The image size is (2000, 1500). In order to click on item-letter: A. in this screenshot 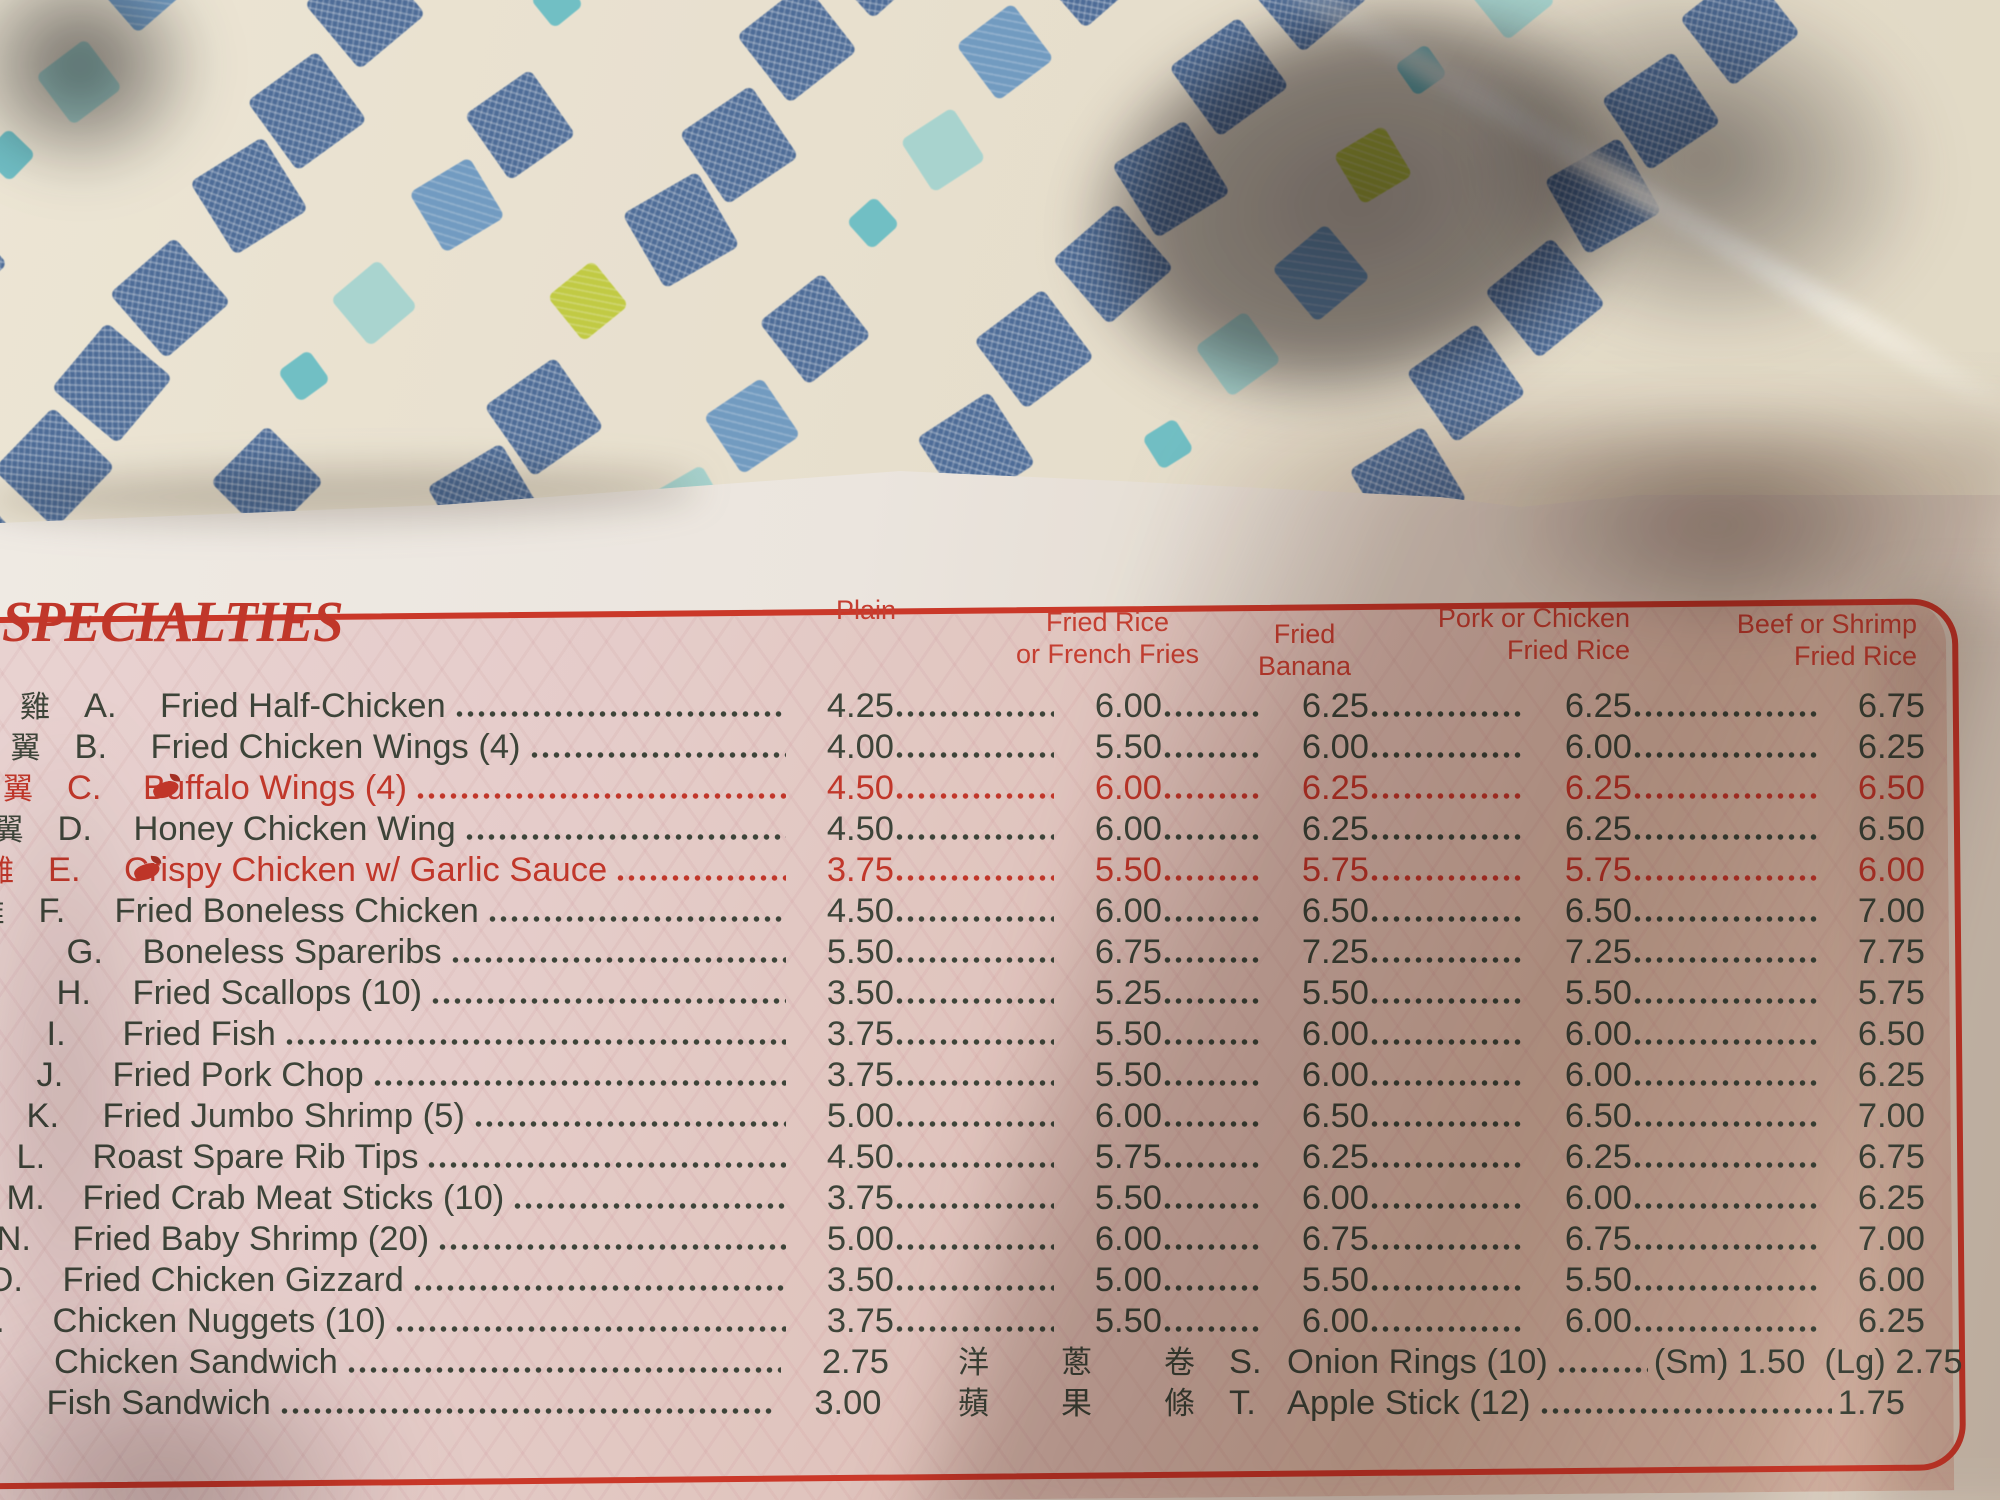, I will do `click(100, 705)`.